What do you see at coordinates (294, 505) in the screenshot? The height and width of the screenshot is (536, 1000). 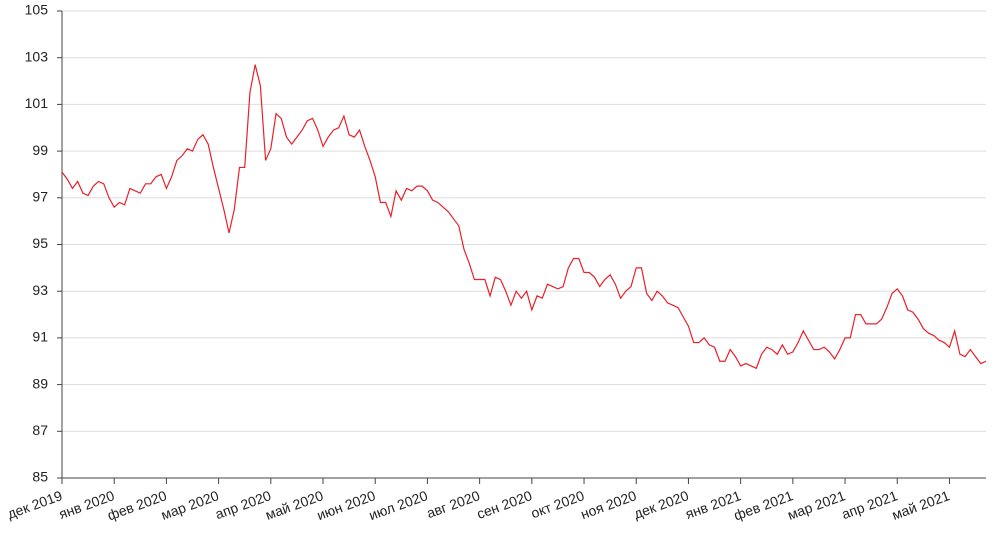 I see `x-tick-label: май 2020` at bounding box center [294, 505].